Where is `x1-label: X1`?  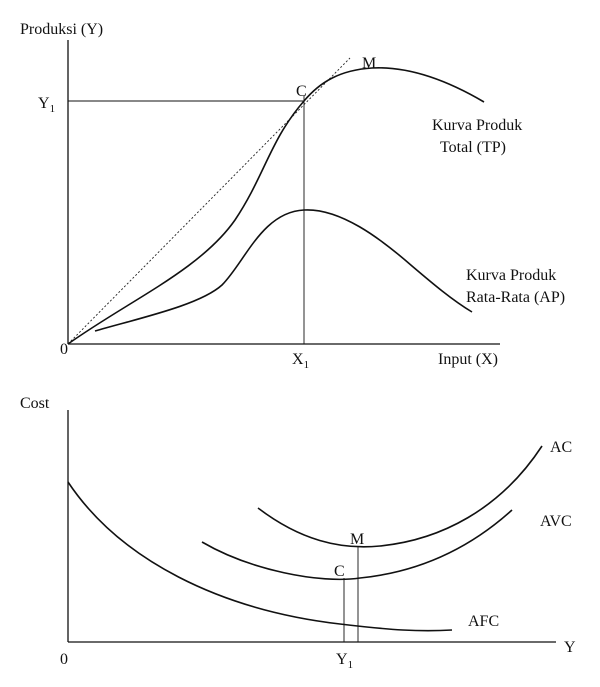
x1-label: X1 is located at coordinates (300, 361).